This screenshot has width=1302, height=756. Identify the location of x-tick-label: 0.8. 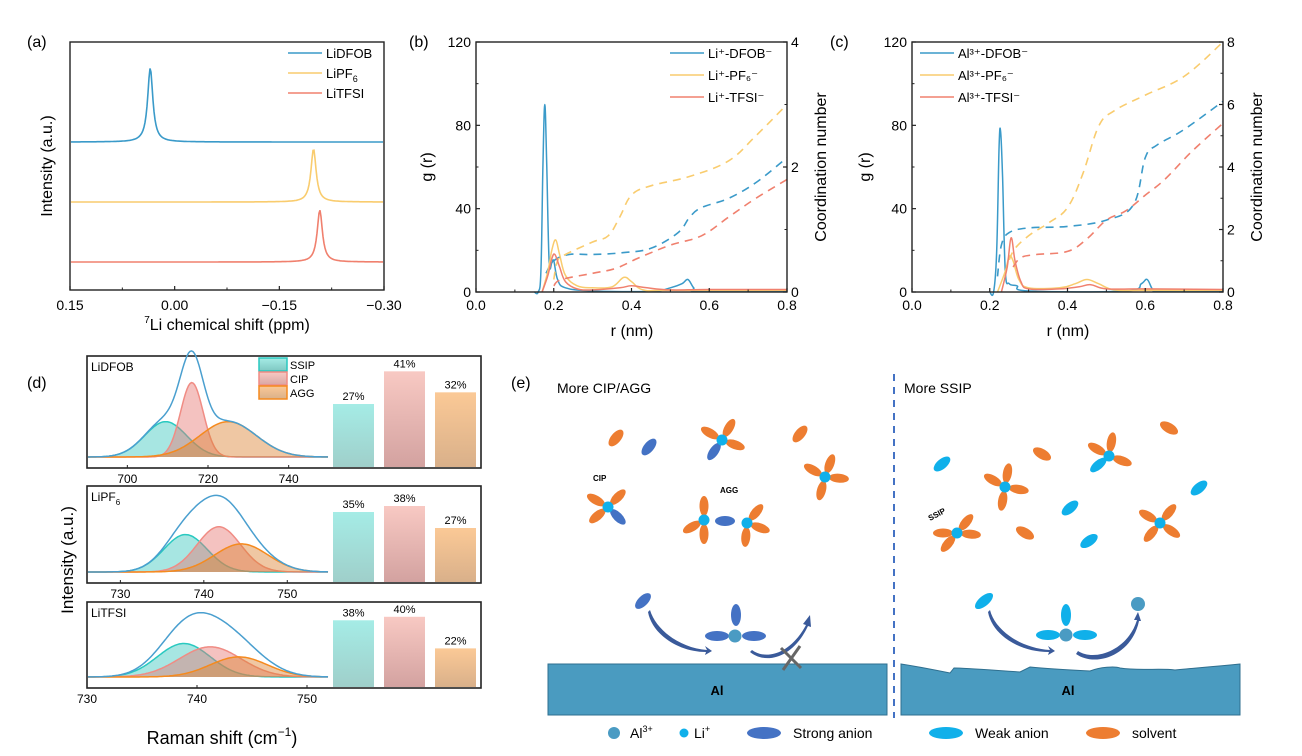
(787, 305).